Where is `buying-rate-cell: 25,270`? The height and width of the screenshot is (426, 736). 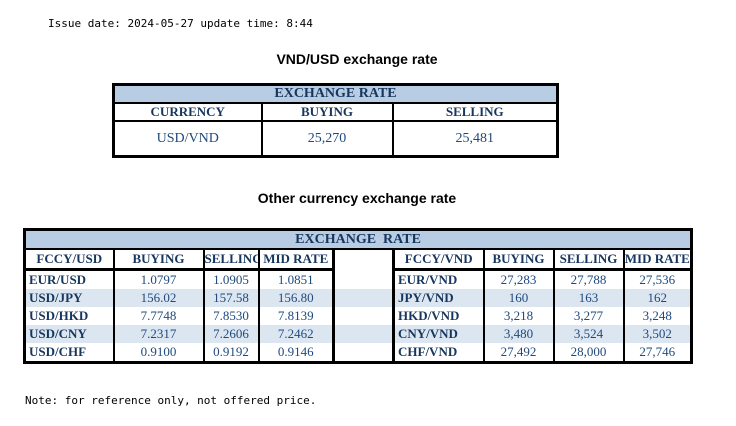
buying-rate-cell: 25,270 is located at coordinates (327, 139).